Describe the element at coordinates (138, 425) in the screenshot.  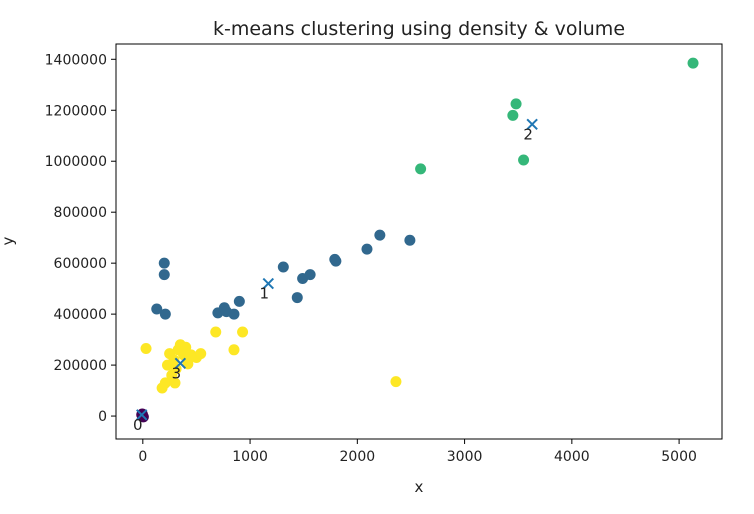
I see `centroid-label: 0` at that location.